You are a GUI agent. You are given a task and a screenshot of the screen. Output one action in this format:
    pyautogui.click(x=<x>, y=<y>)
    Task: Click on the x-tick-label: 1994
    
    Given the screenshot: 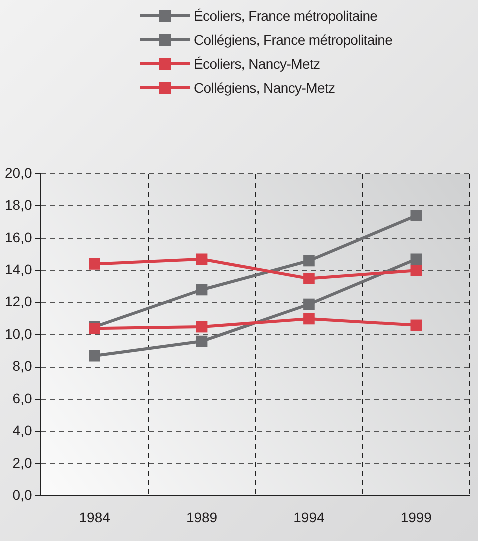 What is the action you would take?
    pyautogui.click(x=309, y=517)
    